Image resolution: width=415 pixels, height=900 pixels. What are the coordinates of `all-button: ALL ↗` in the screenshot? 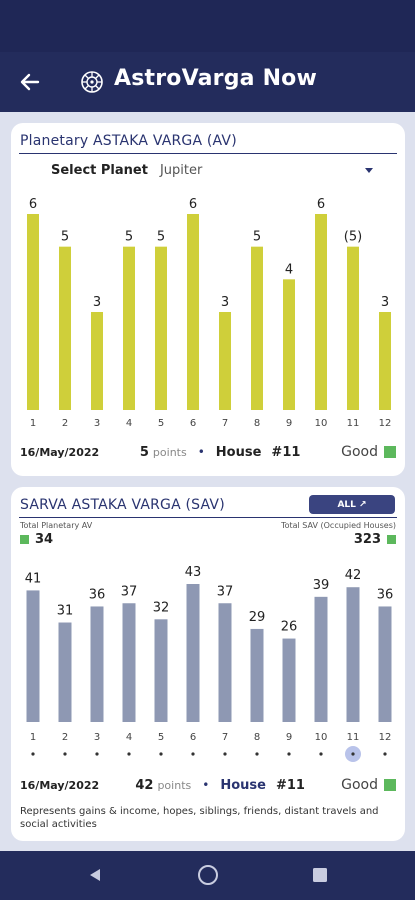 It's located at (352, 504).